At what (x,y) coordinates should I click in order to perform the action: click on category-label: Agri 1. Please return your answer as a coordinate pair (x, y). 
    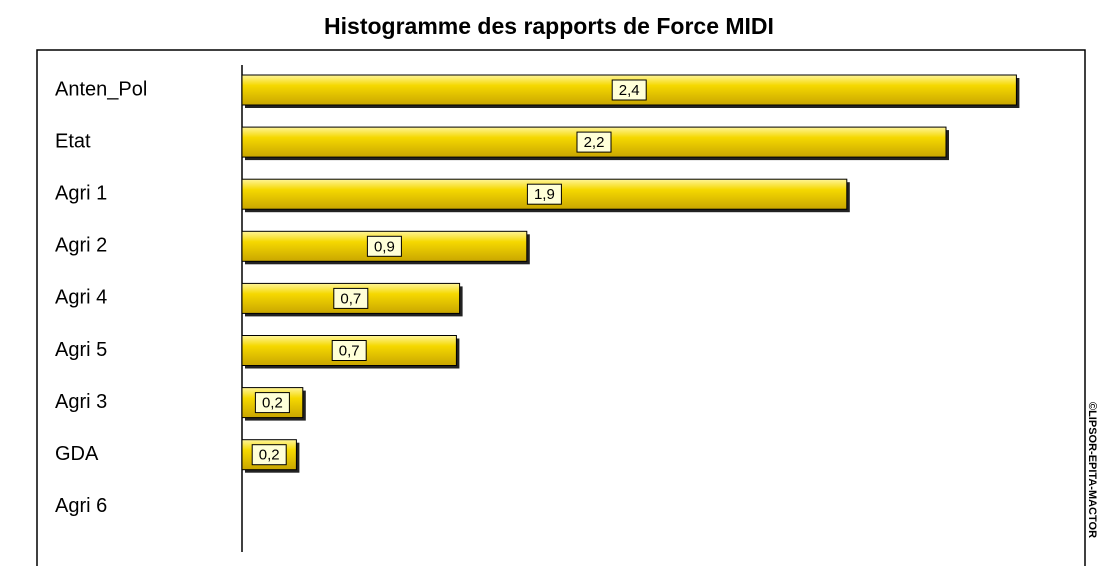
    Looking at the image, I should click on (81, 193).